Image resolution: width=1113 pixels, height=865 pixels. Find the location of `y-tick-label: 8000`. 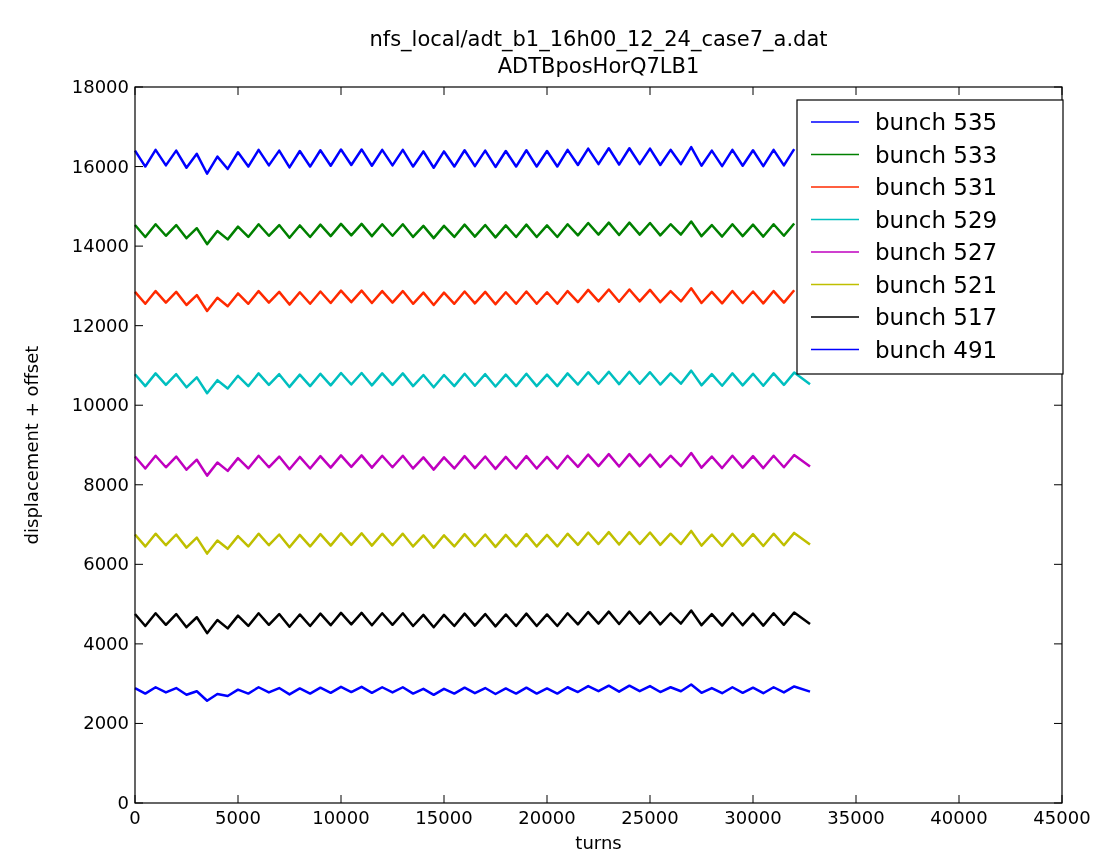

y-tick-label: 8000 is located at coordinates (106, 484).